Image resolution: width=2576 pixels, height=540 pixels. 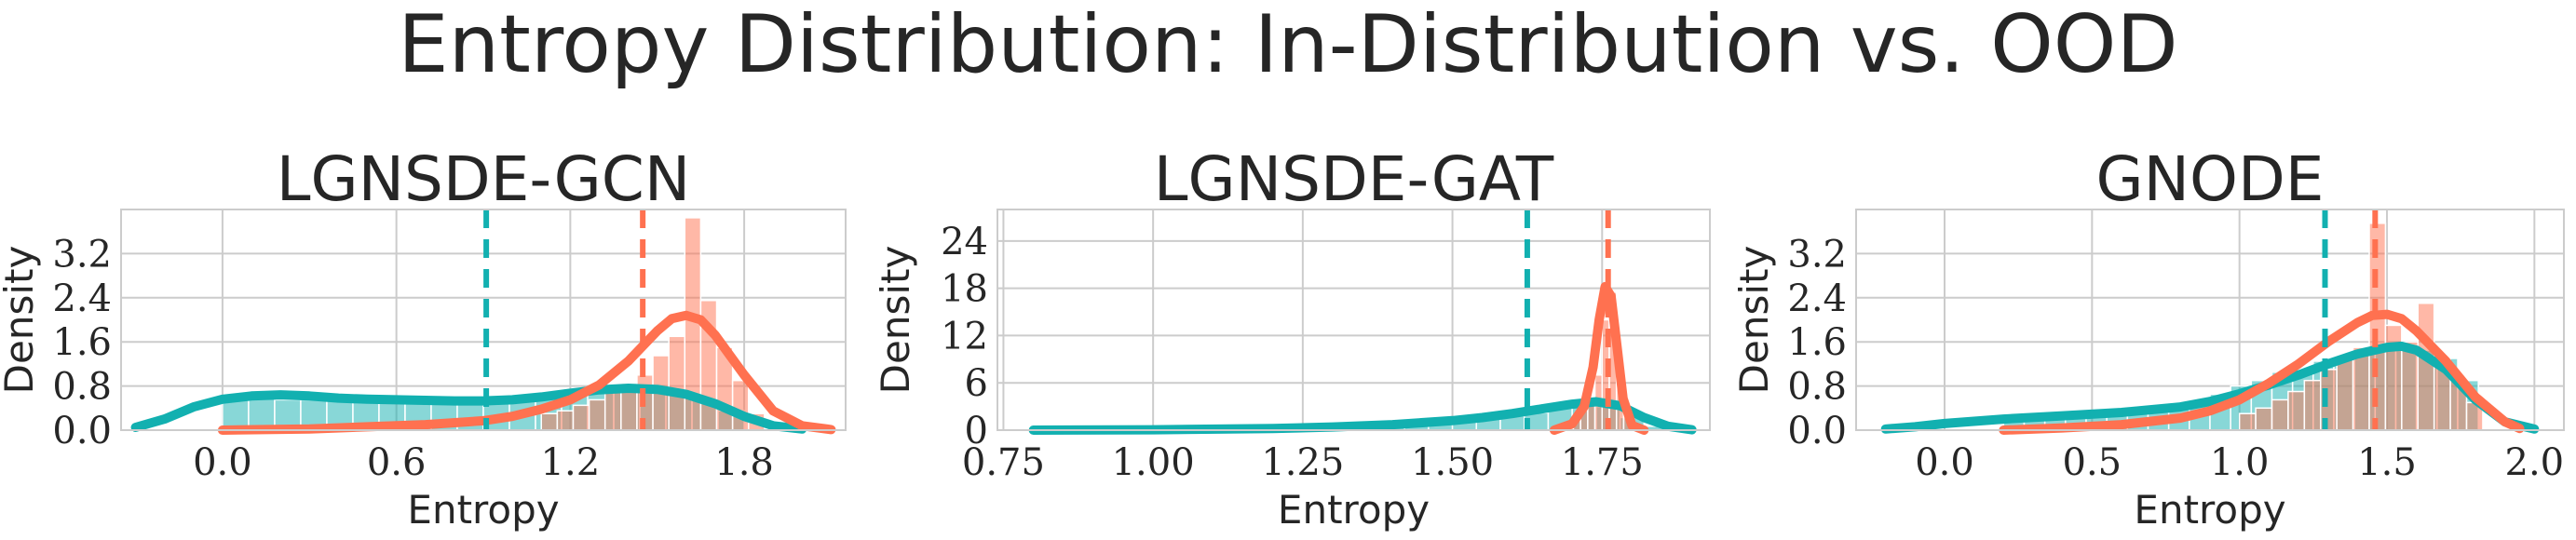 What do you see at coordinates (1602, 462) in the screenshot?
I see `x-tick-label: 1.75` at bounding box center [1602, 462].